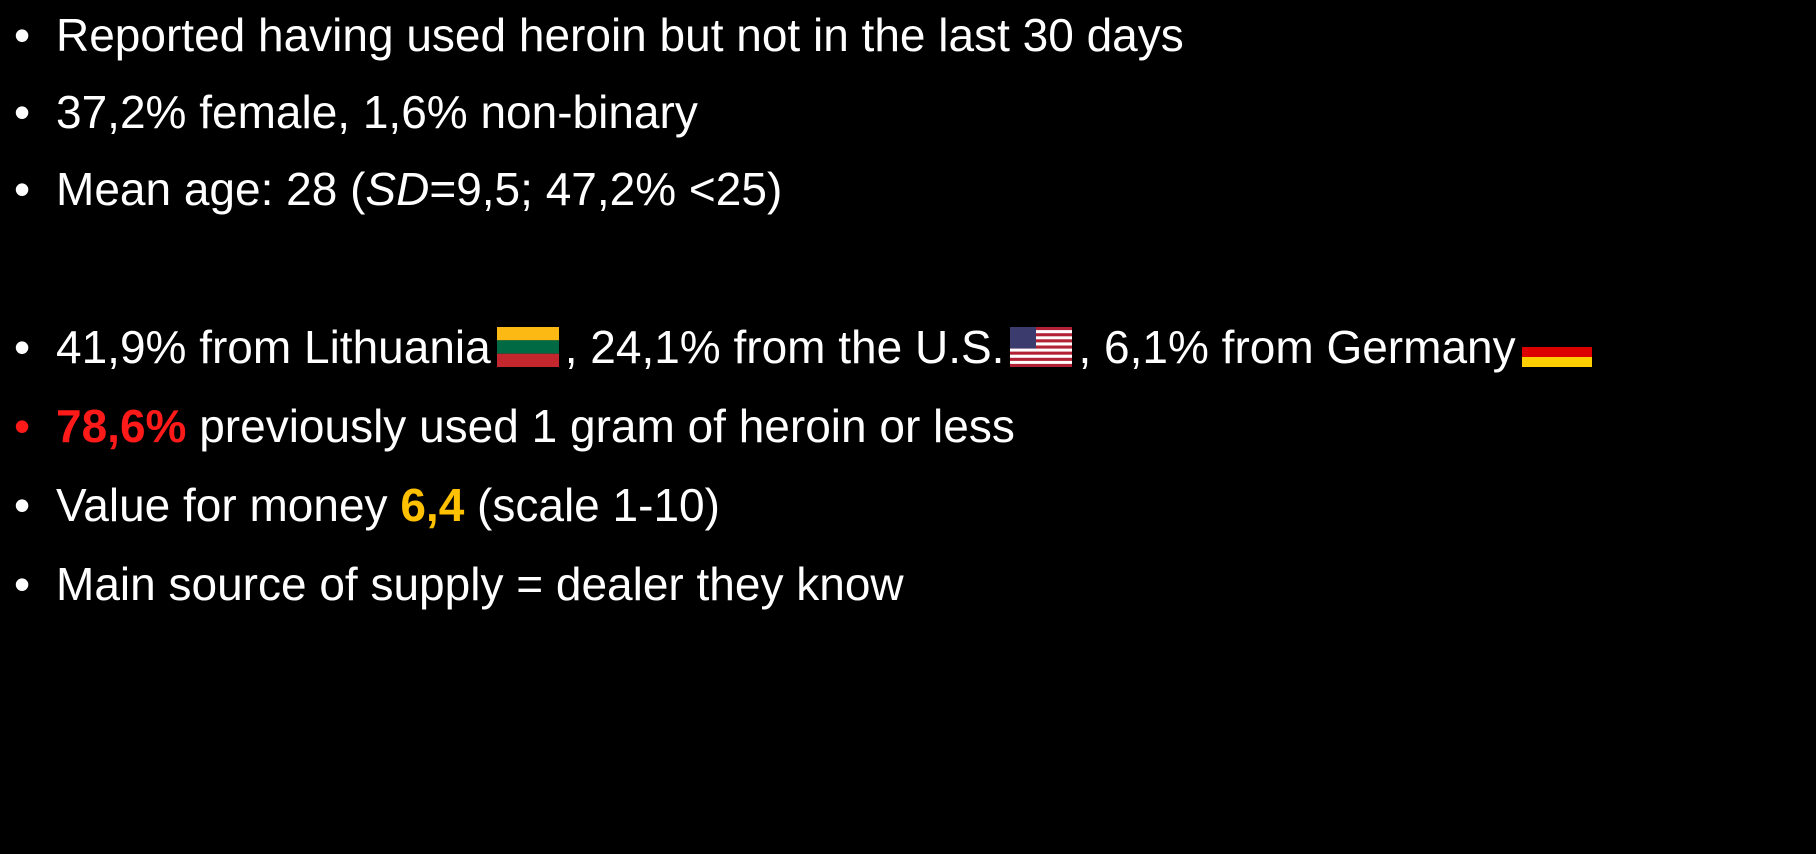 Image resolution: width=1816 pixels, height=854 pixels. Describe the element at coordinates (211, 189) in the screenshot. I see `text: Mean age: 28 (` at that location.